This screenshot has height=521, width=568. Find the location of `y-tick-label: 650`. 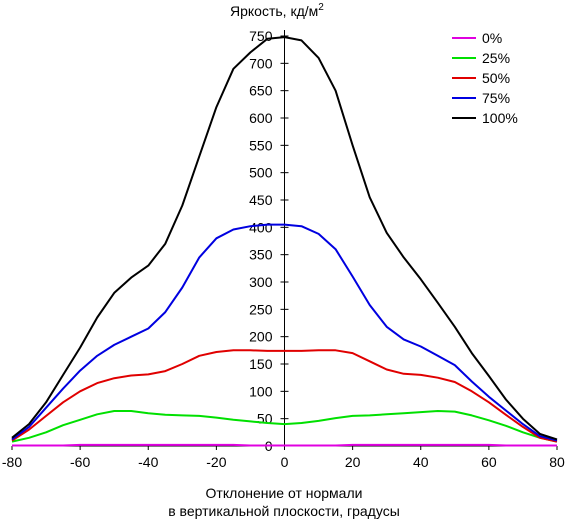

y-tick-label: 650 is located at coordinates (261, 91).